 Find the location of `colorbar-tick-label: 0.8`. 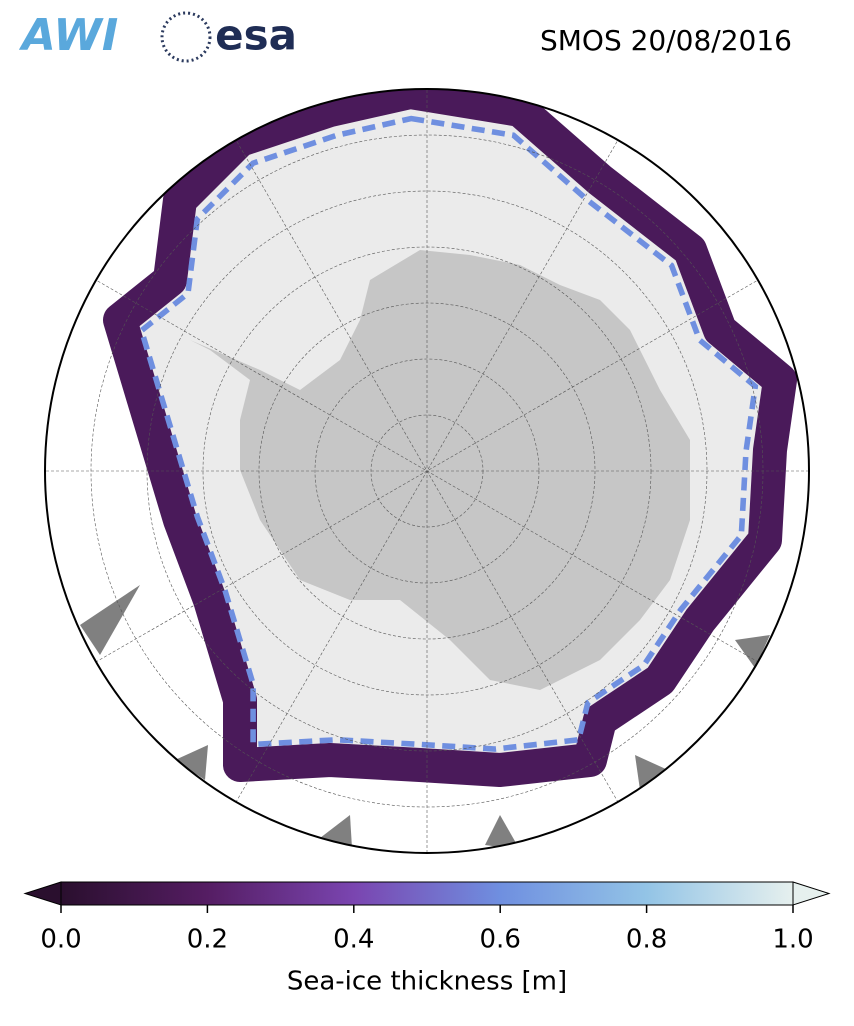

colorbar-tick-label: 0.8 is located at coordinates (646, 940).